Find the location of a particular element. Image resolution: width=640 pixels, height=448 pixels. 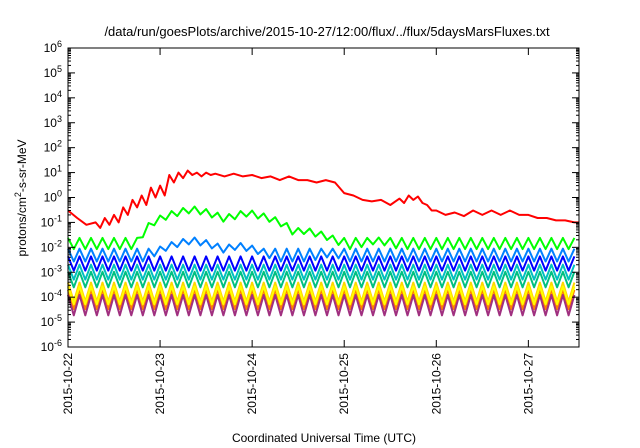

y-tick-label: 10⁻¹ is located at coordinates (51, 221).